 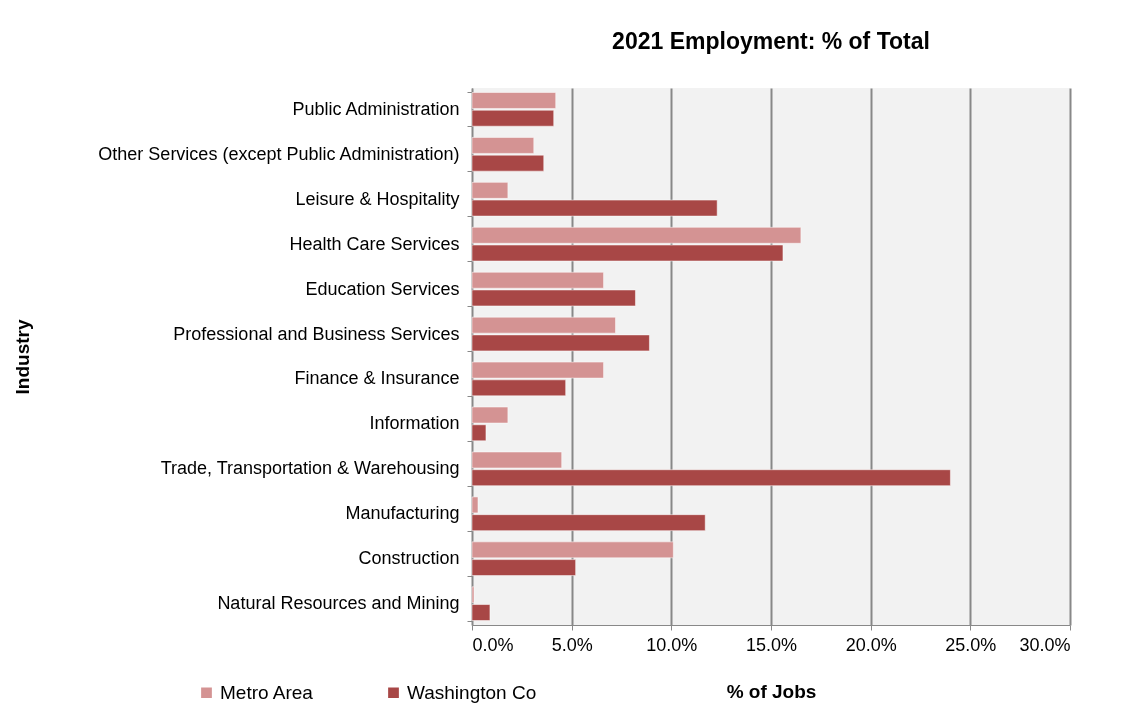 What do you see at coordinates (414, 423) in the screenshot?
I see `y-tick-label: Information` at bounding box center [414, 423].